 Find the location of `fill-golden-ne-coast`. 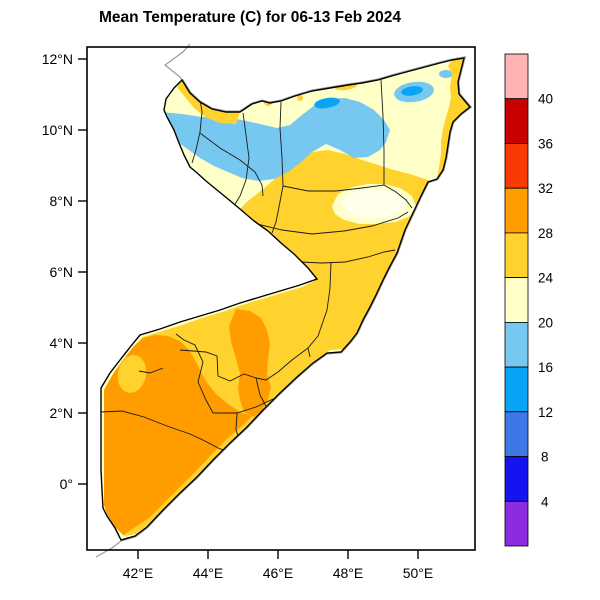

fill-golden-ne-coast is located at coordinates (453, 118).